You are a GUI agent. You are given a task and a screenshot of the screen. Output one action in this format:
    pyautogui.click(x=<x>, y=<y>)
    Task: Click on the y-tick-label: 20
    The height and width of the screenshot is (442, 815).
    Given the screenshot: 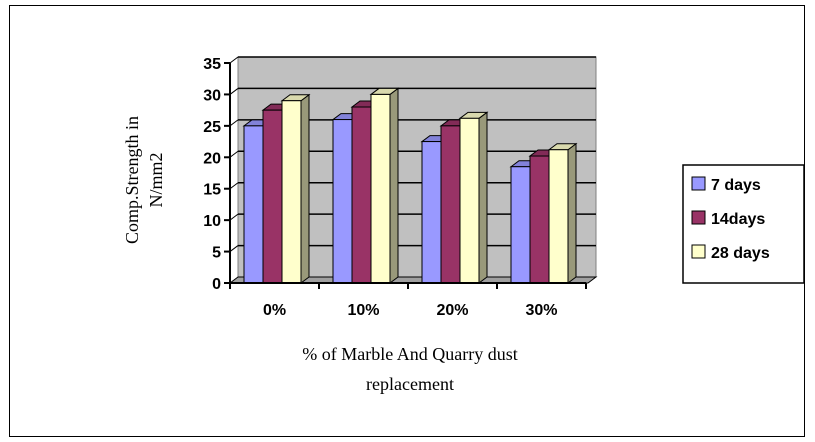 What is the action you would take?
    pyautogui.click(x=212, y=158)
    